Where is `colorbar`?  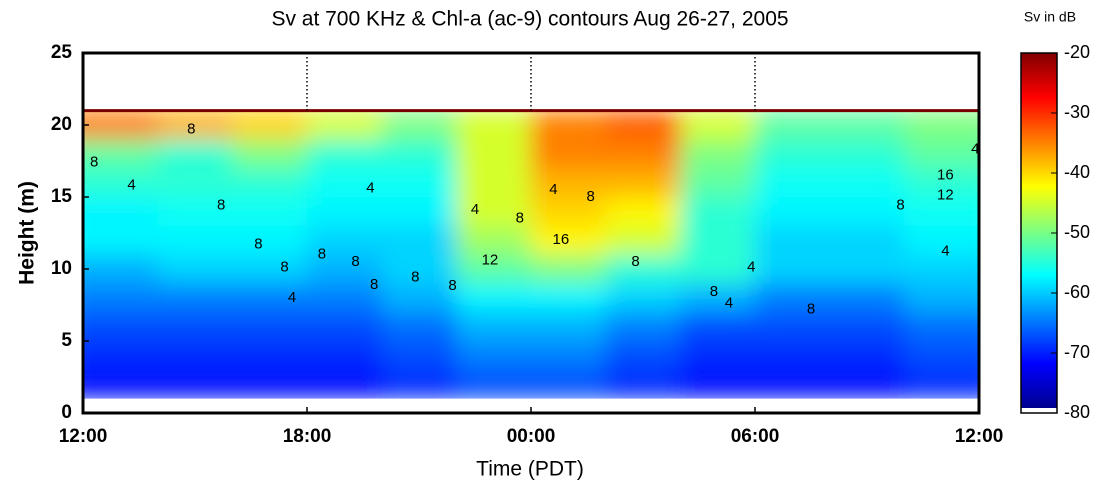 colorbar is located at coordinates (1039, 230).